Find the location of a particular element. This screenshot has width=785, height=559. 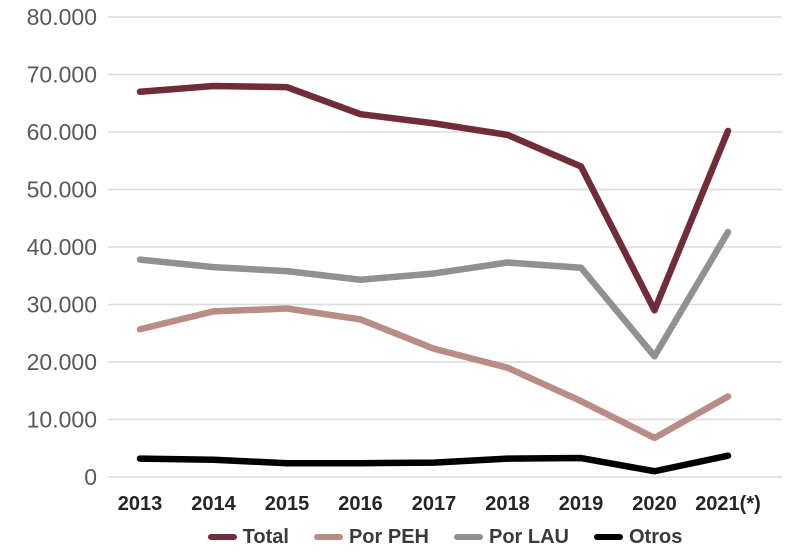

y-tick-label: 70.000 is located at coordinates (62, 75).